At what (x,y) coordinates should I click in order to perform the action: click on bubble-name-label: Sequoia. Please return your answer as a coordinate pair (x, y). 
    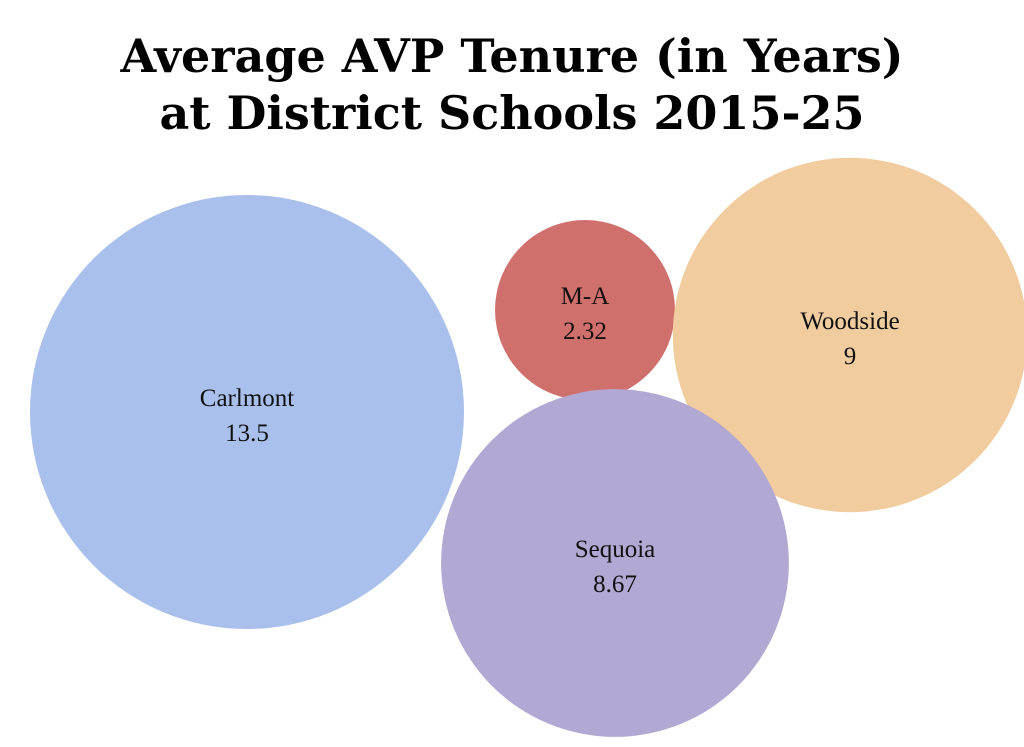
    Looking at the image, I should click on (615, 549).